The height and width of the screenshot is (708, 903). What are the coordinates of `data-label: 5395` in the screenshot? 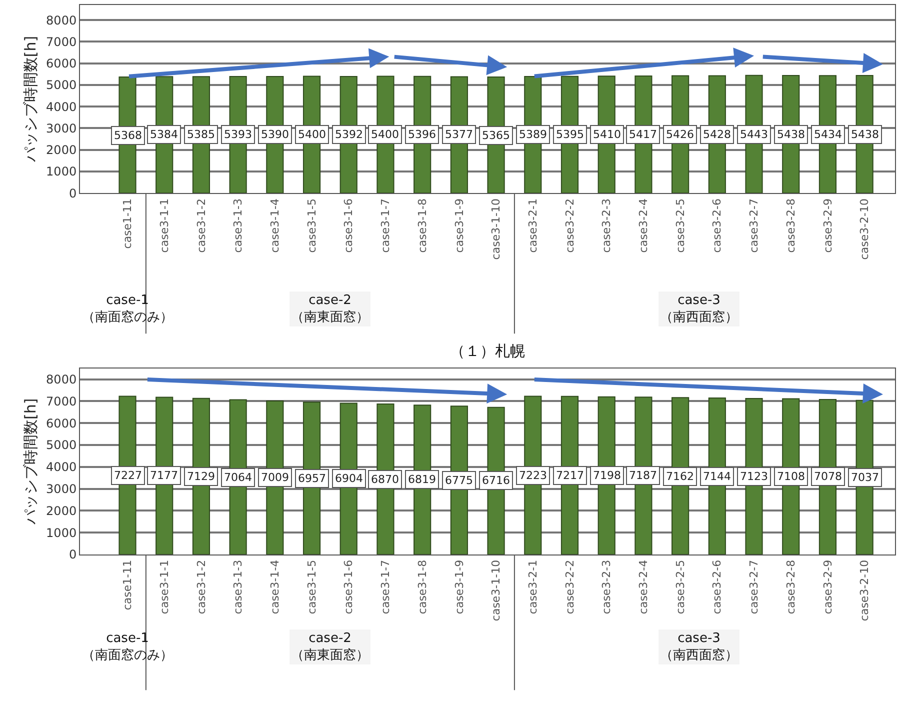 It's located at (570, 134).